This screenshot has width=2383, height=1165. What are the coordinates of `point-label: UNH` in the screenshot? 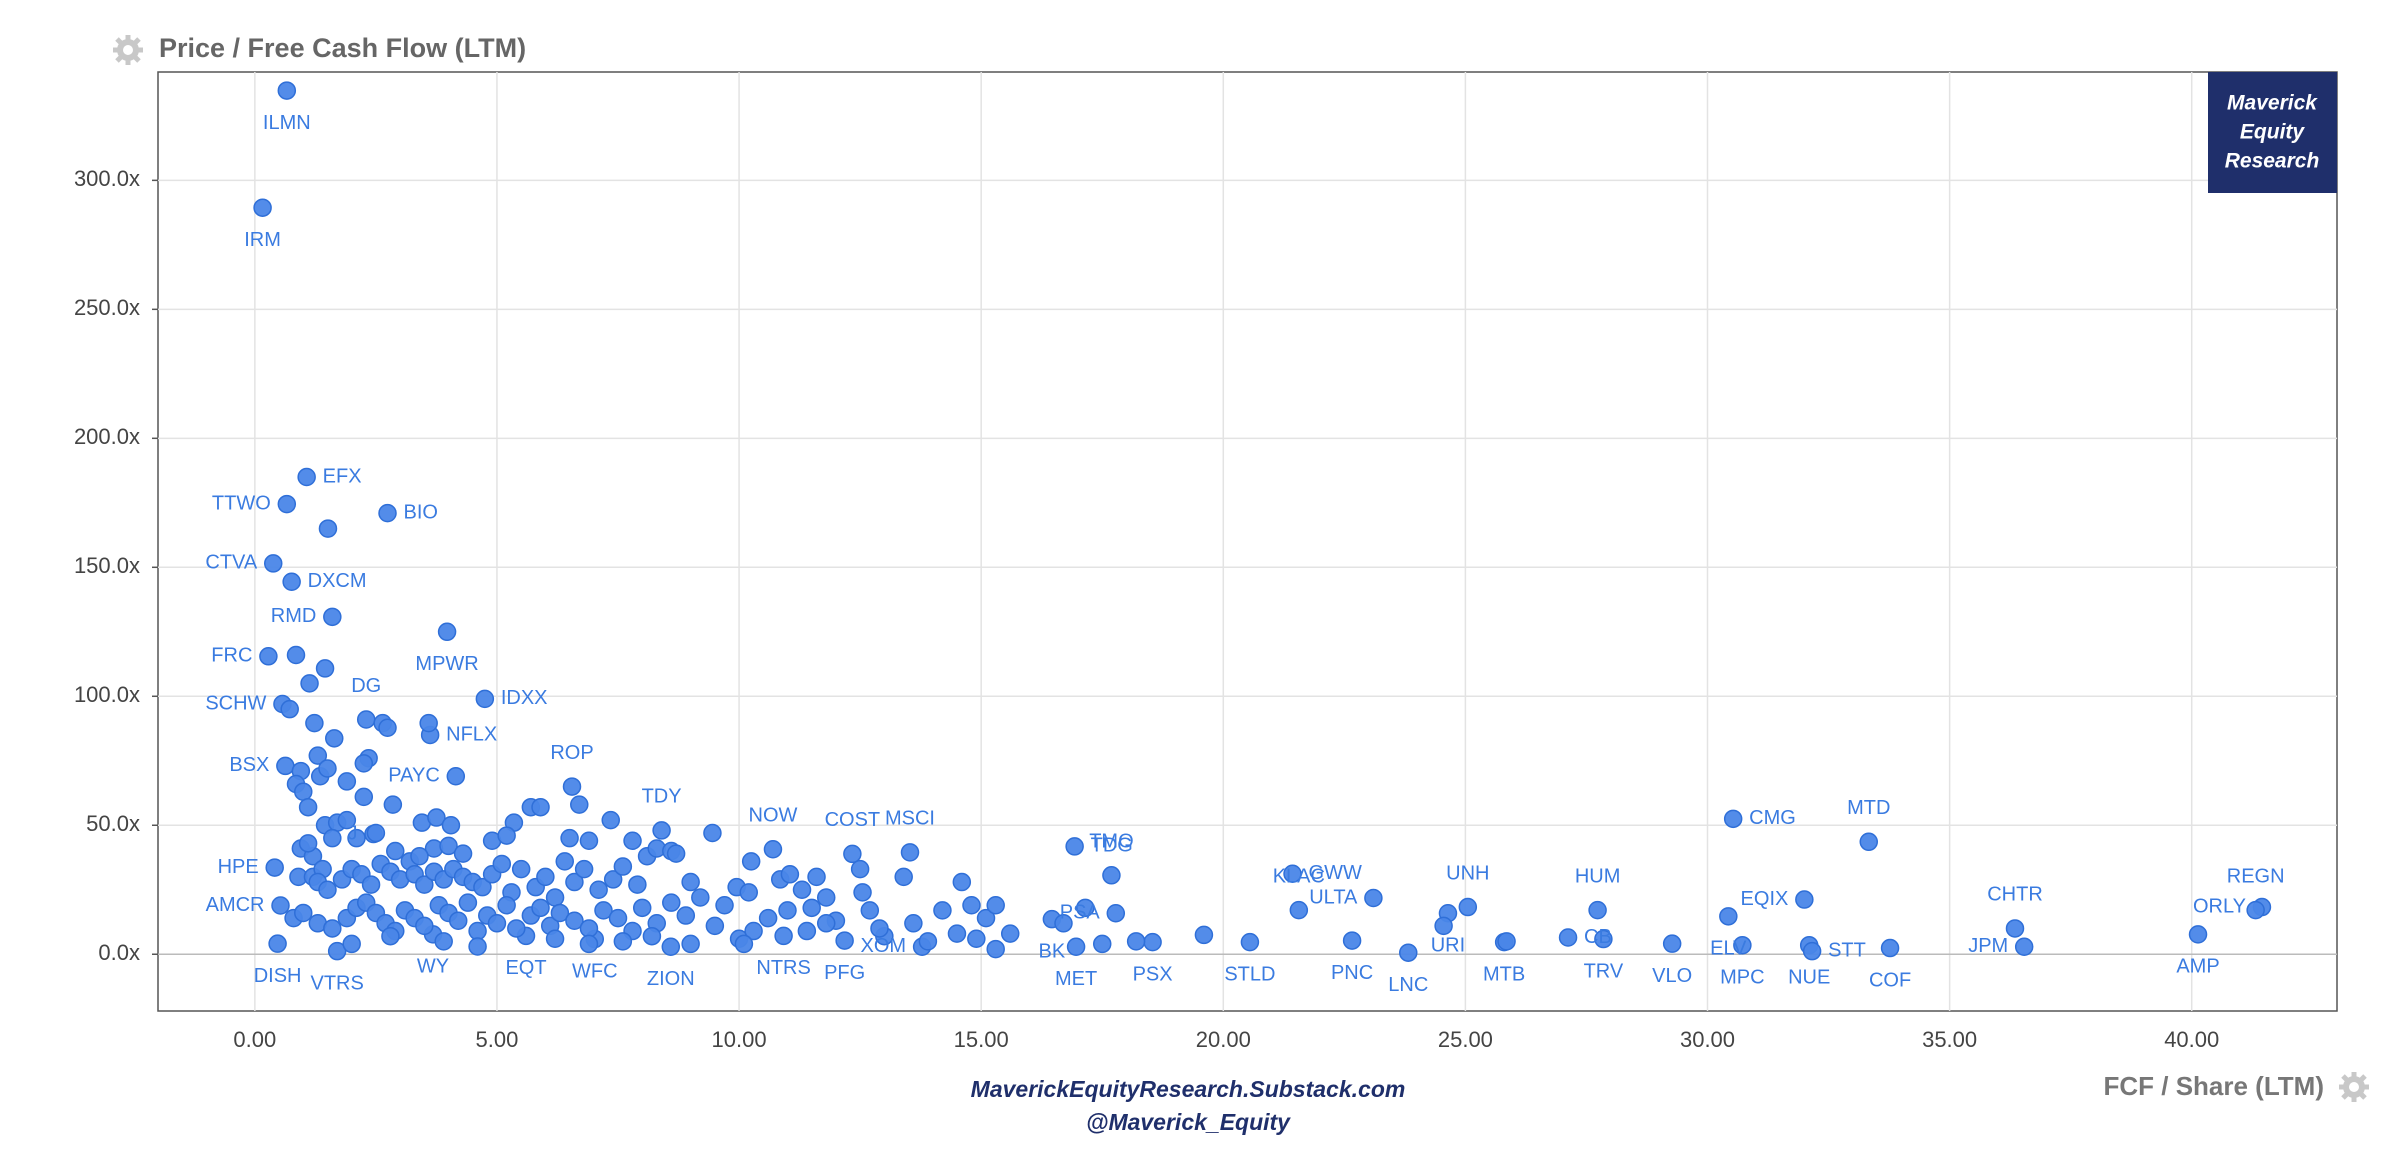 It's located at (1467, 873).